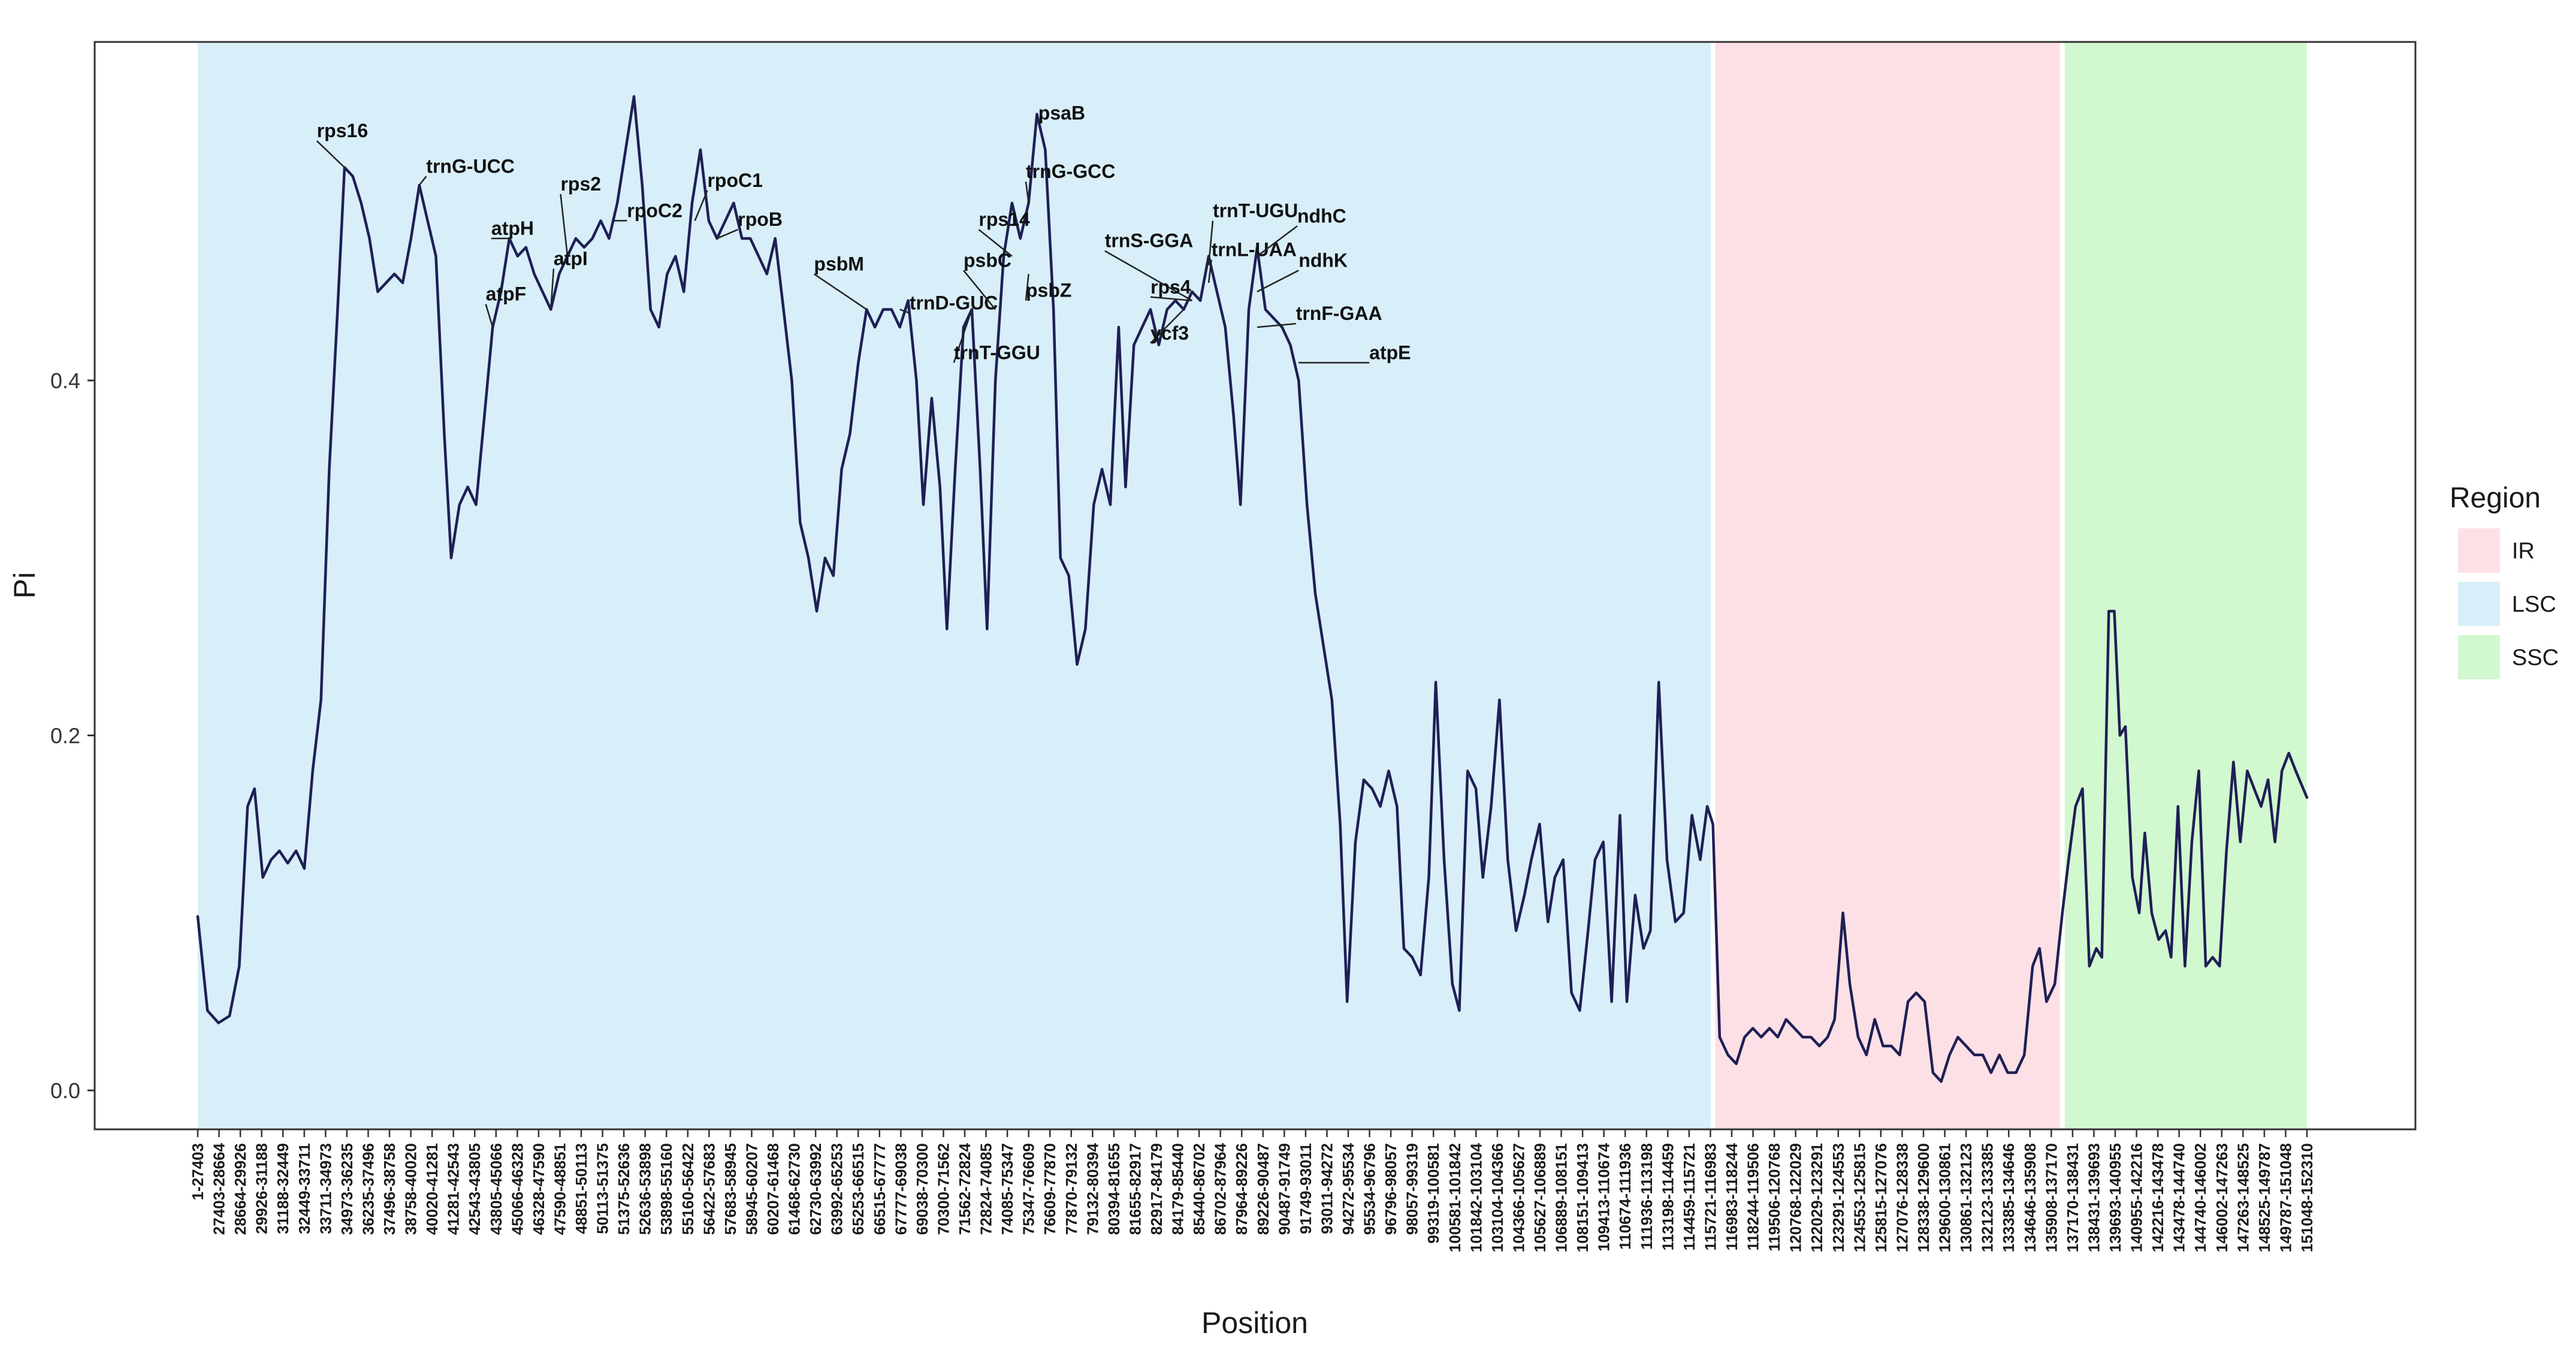 This screenshot has width=2576, height=1357. Describe the element at coordinates (1255, 210) in the screenshot. I see `gene-label: trnT-UGU` at that location.